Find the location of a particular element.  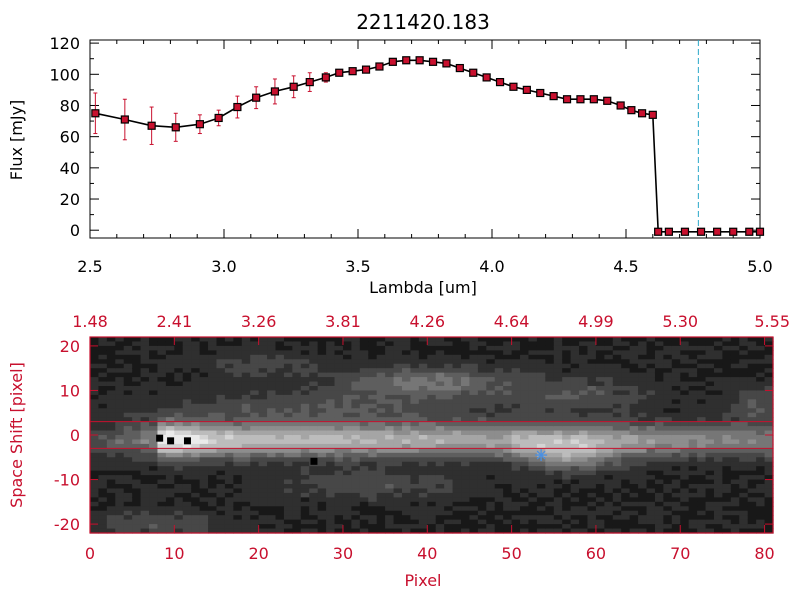

flux-point is located at coordinates (652, 114).